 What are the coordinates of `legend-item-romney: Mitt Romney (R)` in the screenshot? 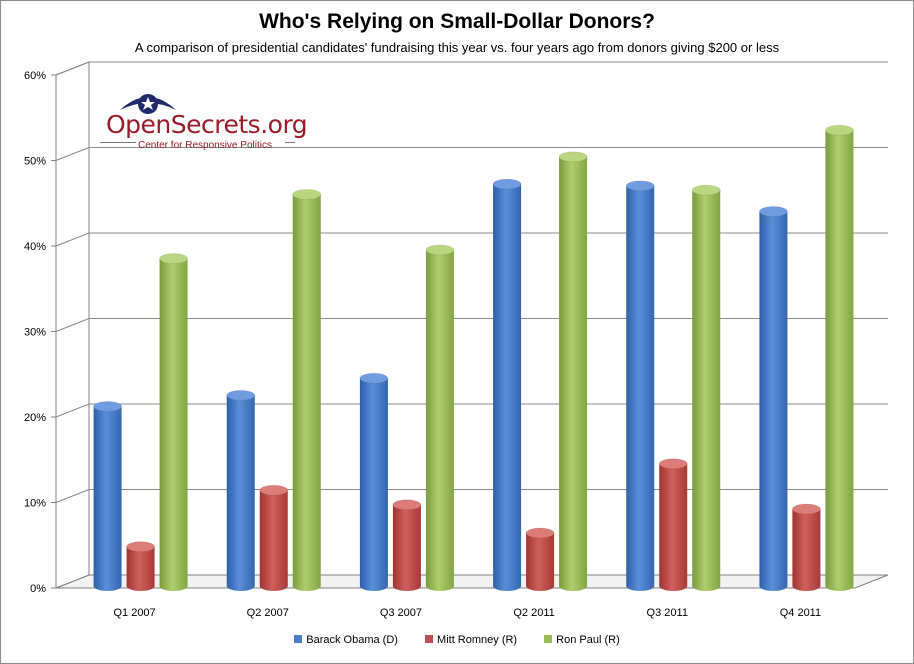 It's located at (471, 640).